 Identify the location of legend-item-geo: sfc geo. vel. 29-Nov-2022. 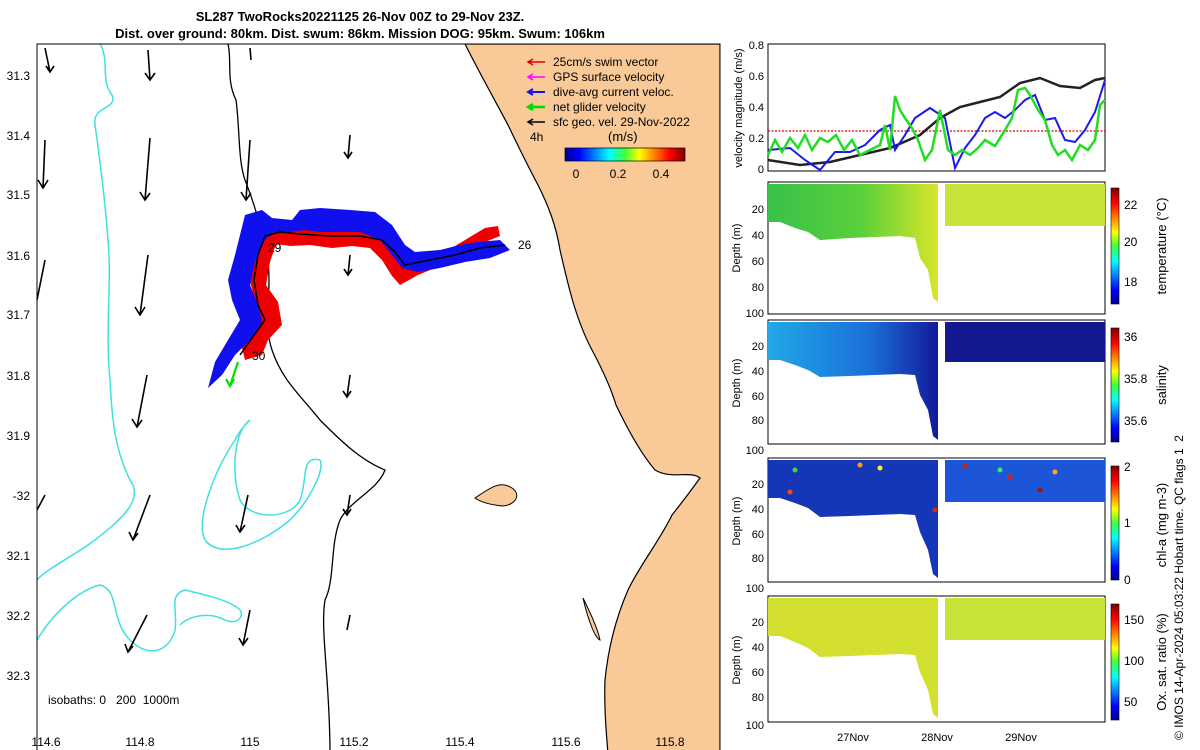
(608, 122).